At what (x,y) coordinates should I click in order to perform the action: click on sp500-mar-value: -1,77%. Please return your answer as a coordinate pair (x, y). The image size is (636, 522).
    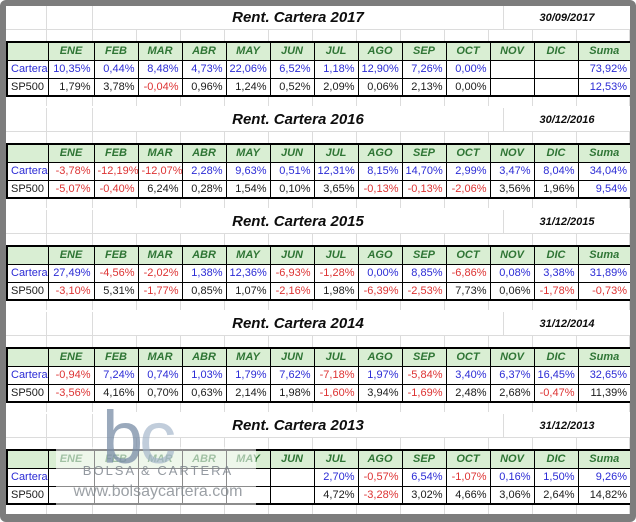
    Looking at the image, I should click on (160, 291).